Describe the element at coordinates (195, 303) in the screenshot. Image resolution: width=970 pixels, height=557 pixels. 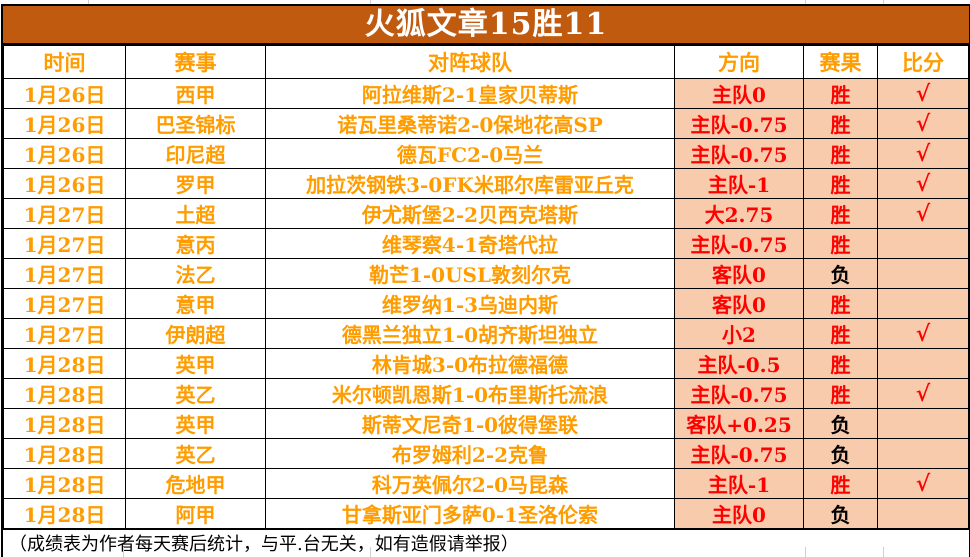
I see `cell-league: 意甲` at that location.